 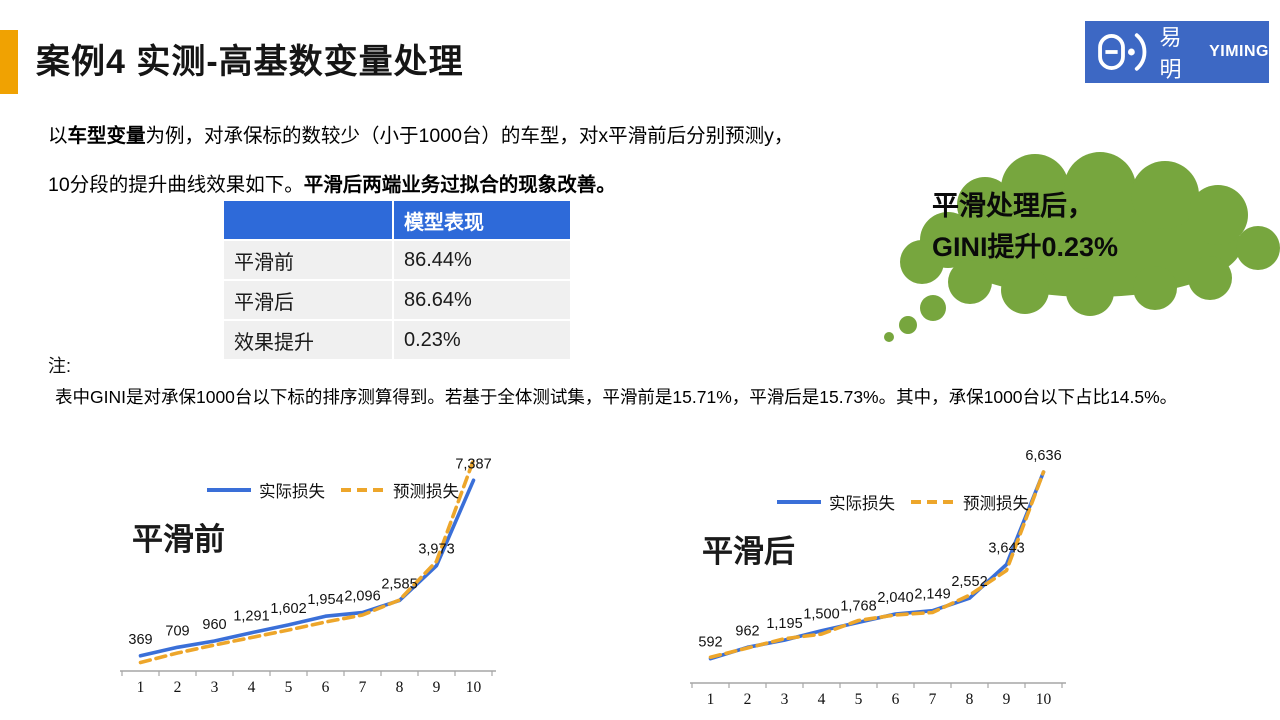 I want to click on intro-pre: 以, so click(x=58, y=136).